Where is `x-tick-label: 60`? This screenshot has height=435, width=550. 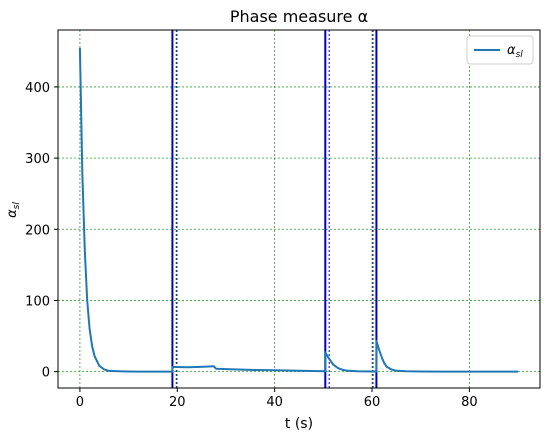
x-tick-label: 60 is located at coordinates (372, 402).